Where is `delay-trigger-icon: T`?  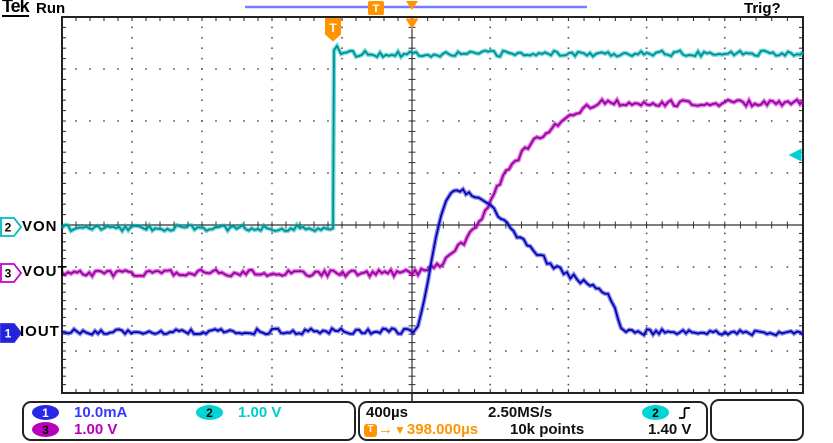 delay-trigger-icon: T is located at coordinates (370, 430).